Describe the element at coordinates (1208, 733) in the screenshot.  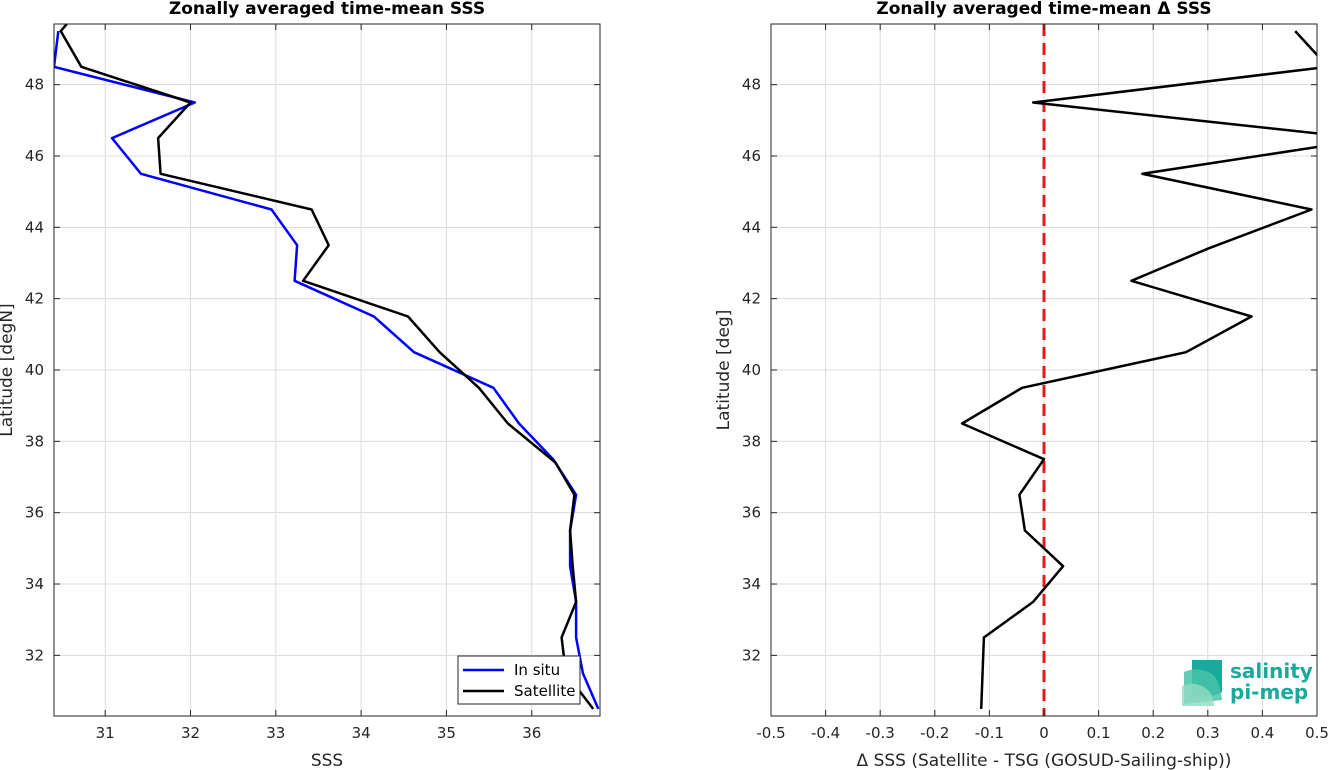
I see `x-tick-label: 0.3` at that location.